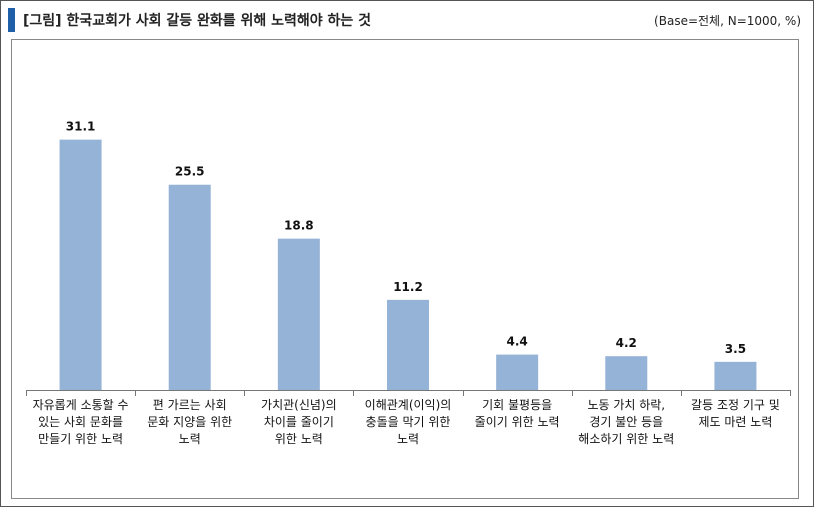 The height and width of the screenshot is (507, 814). Describe the element at coordinates (190, 405) in the screenshot. I see `category-label: 편 가르는 사회` at that location.